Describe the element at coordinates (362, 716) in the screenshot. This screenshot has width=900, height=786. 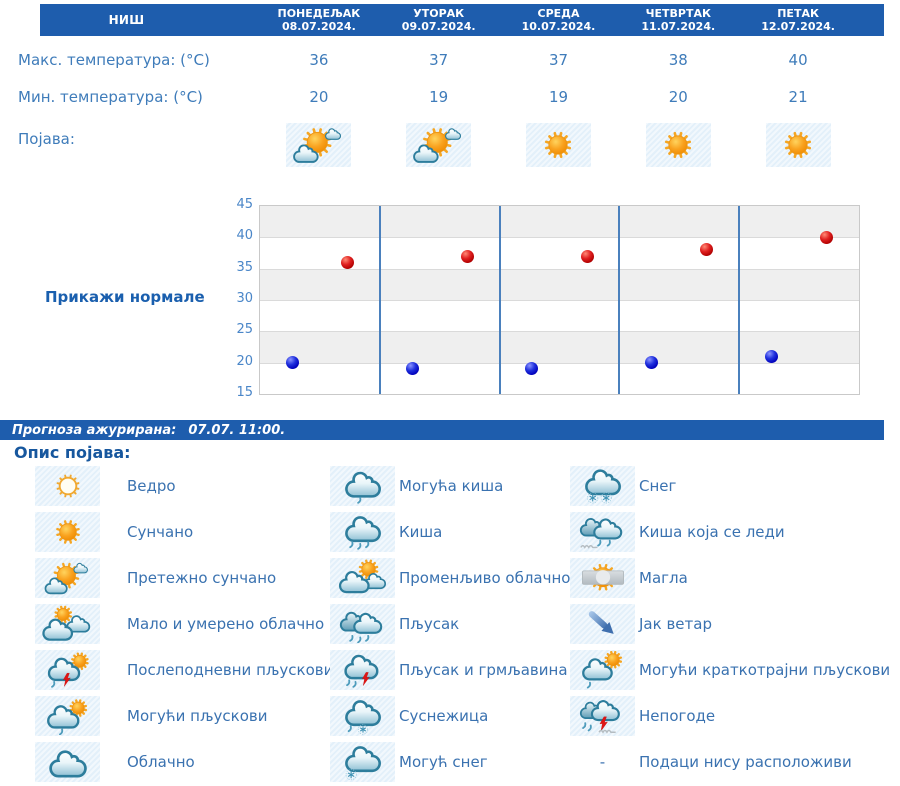
I see `sleet-icon` at that location.